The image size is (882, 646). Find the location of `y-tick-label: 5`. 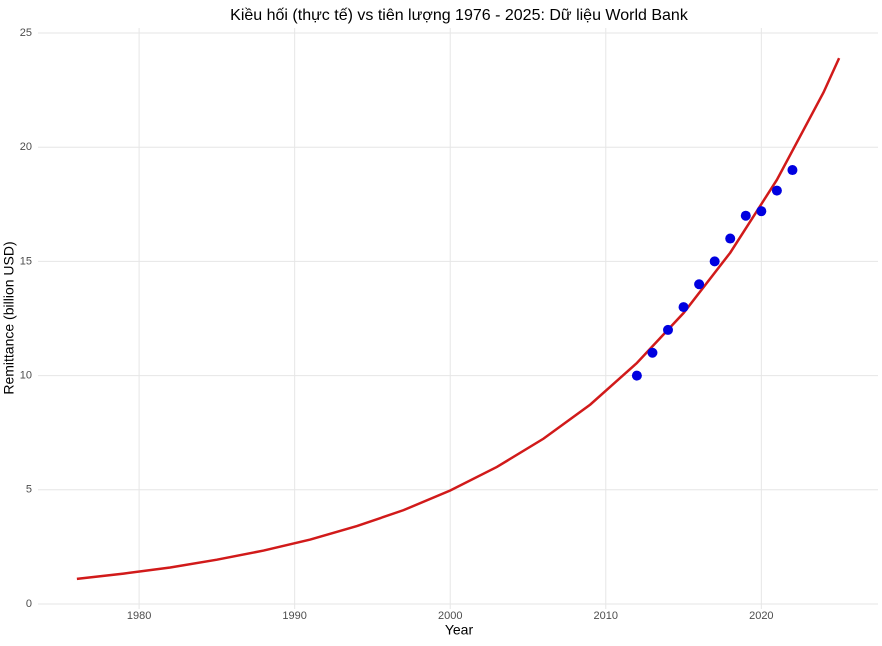

y-tick-label: 5 is located at coordinates (29, 490).